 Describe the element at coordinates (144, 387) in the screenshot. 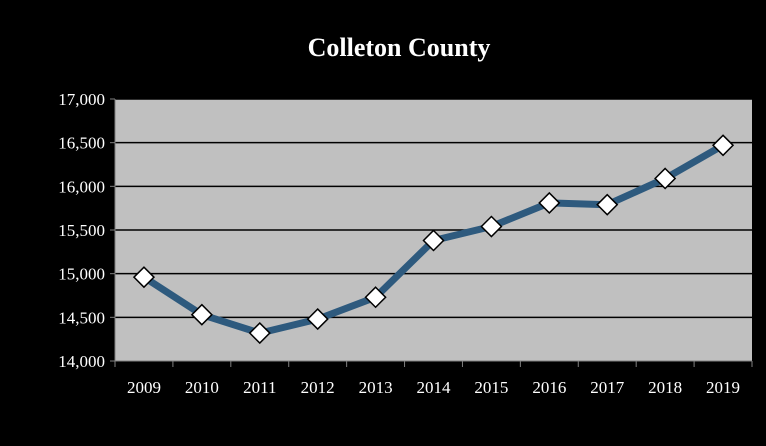

I see `x-tick-label: 2009` at that location.